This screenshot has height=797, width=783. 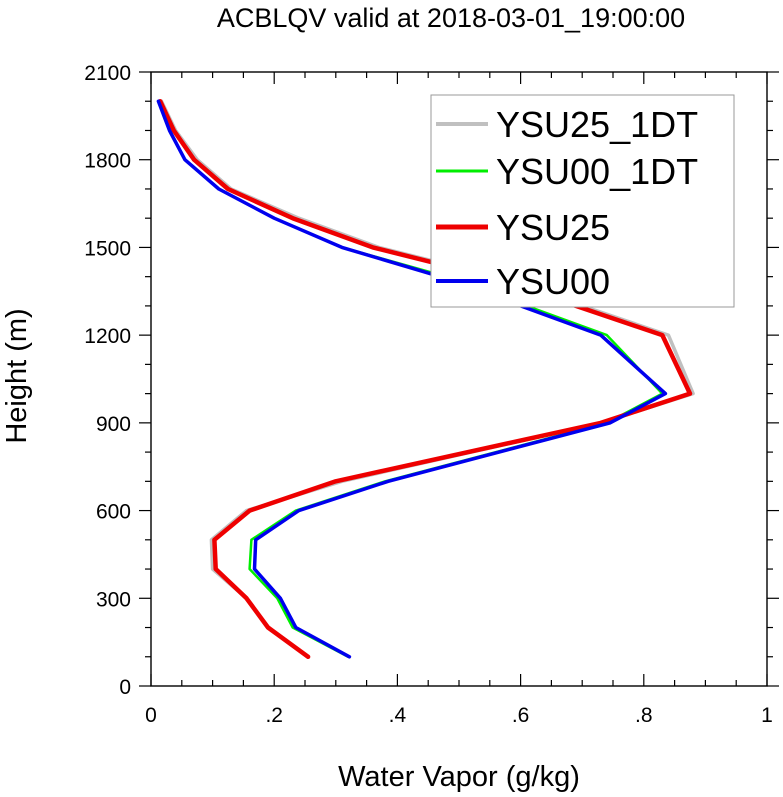 What do you see at coordinates (107, 380) in the screenshot?
I see `y-tick-labels: 0 300 600 900 1200 1500 1800 2100` at bounding box center [107, 380].